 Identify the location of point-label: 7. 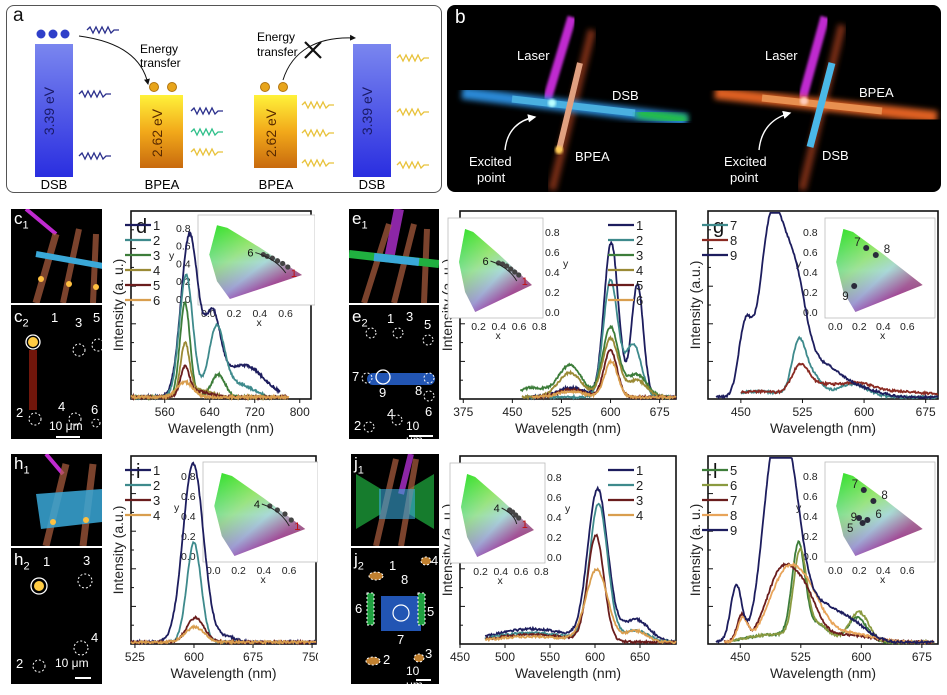
(356, 376).